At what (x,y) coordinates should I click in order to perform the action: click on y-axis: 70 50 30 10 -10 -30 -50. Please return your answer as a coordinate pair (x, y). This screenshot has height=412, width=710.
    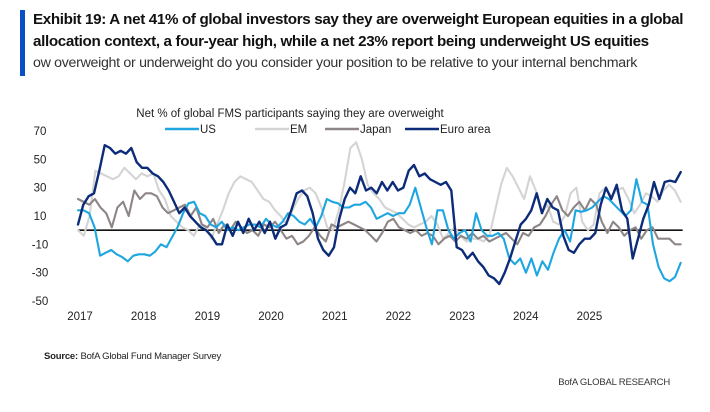
    Looking at the image, I should click on (40, 217).